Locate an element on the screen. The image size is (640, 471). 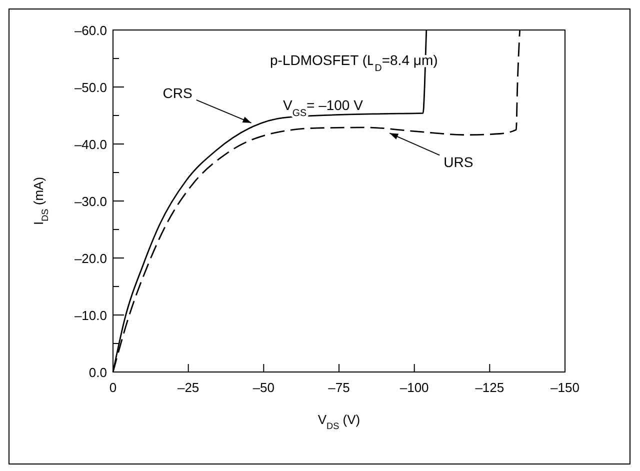
annotation: URS is located at coordinates (459, 162).